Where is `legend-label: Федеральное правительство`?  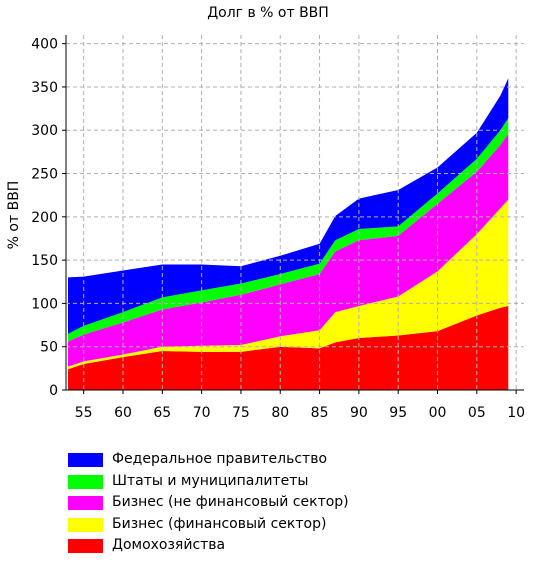
legend-label: Федеральное правительство is located at coordinates (220, 459).